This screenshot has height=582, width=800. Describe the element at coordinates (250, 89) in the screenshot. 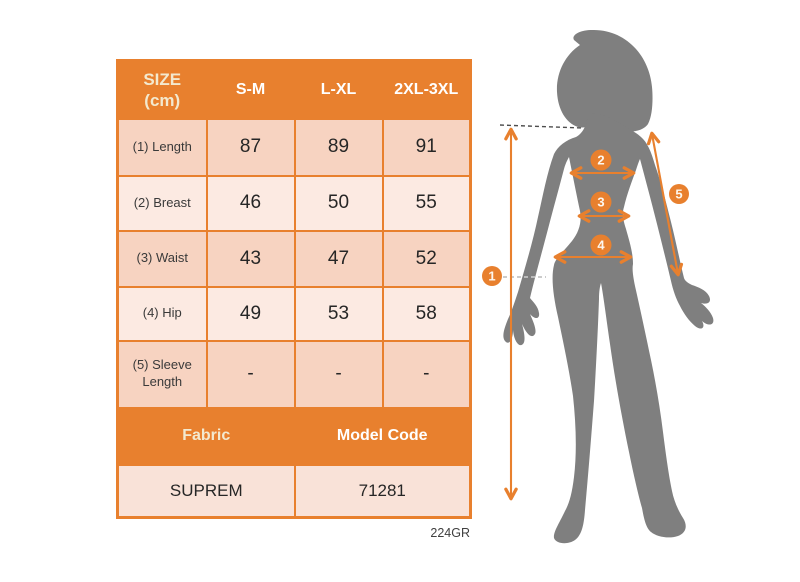

I see `column-header-s-m: S-M` at that location.